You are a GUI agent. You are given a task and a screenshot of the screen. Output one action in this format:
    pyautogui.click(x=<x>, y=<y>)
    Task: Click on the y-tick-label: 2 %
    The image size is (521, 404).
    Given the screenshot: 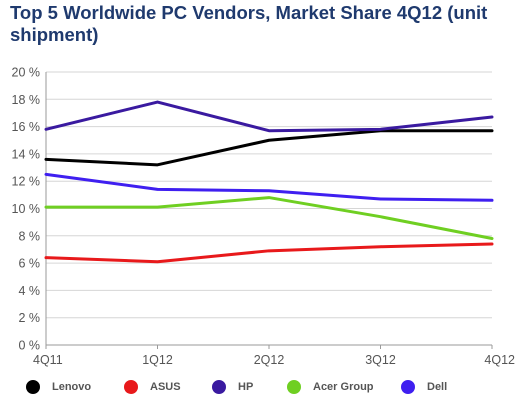 What is the action you would take?
    pyautogui.click(x=29, y=318)
    